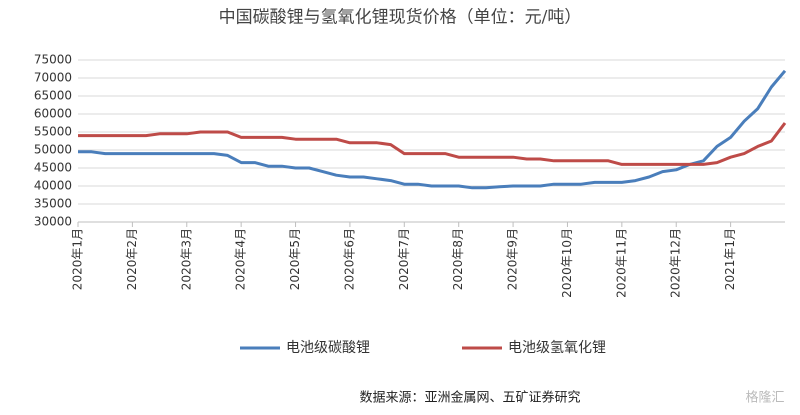 This screenshot has height=415, width=800. I want to click on x-tick-label: 2020年7月, so click(404, 259).